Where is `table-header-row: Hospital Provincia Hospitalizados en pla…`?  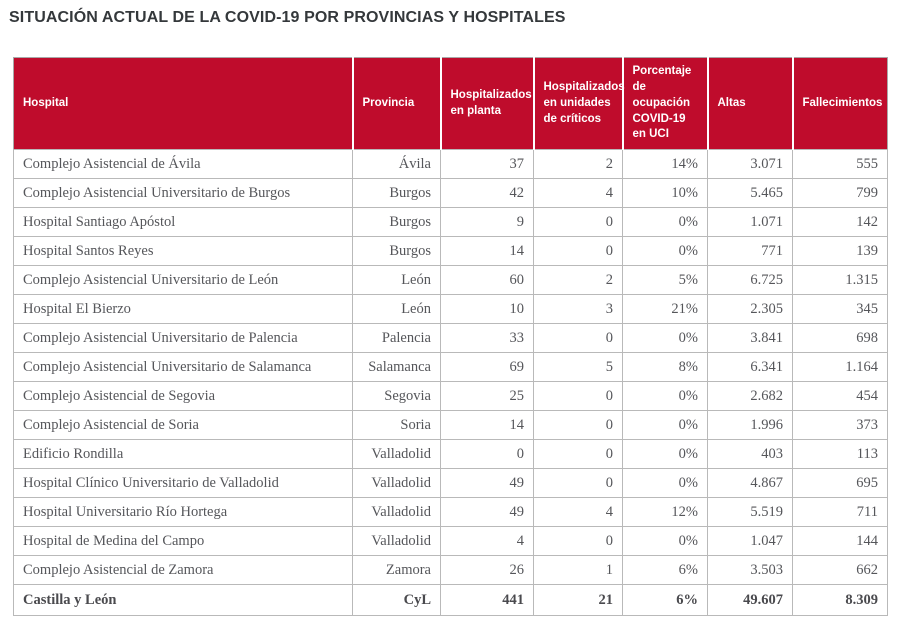 table-header-row: Hospital Provincia Hospitalizados en pla… is located at coordinates (450, 103).